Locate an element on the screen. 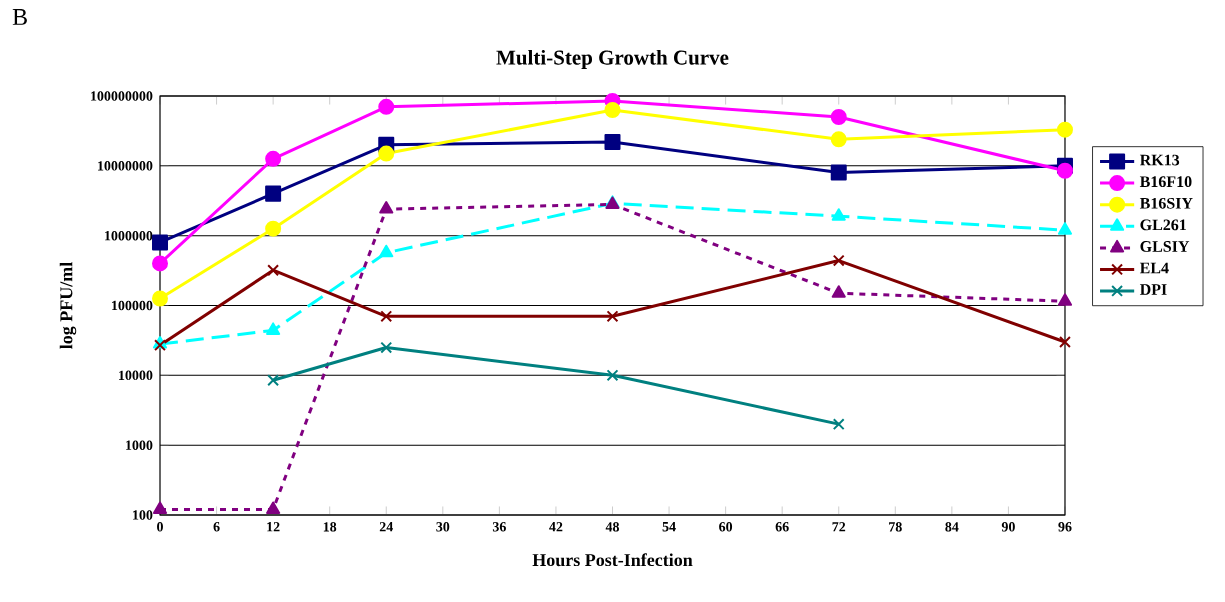 The height and width of the screenshot is (602, 1225). legend-label: B16SIY is located at coordinates (1166, 203).